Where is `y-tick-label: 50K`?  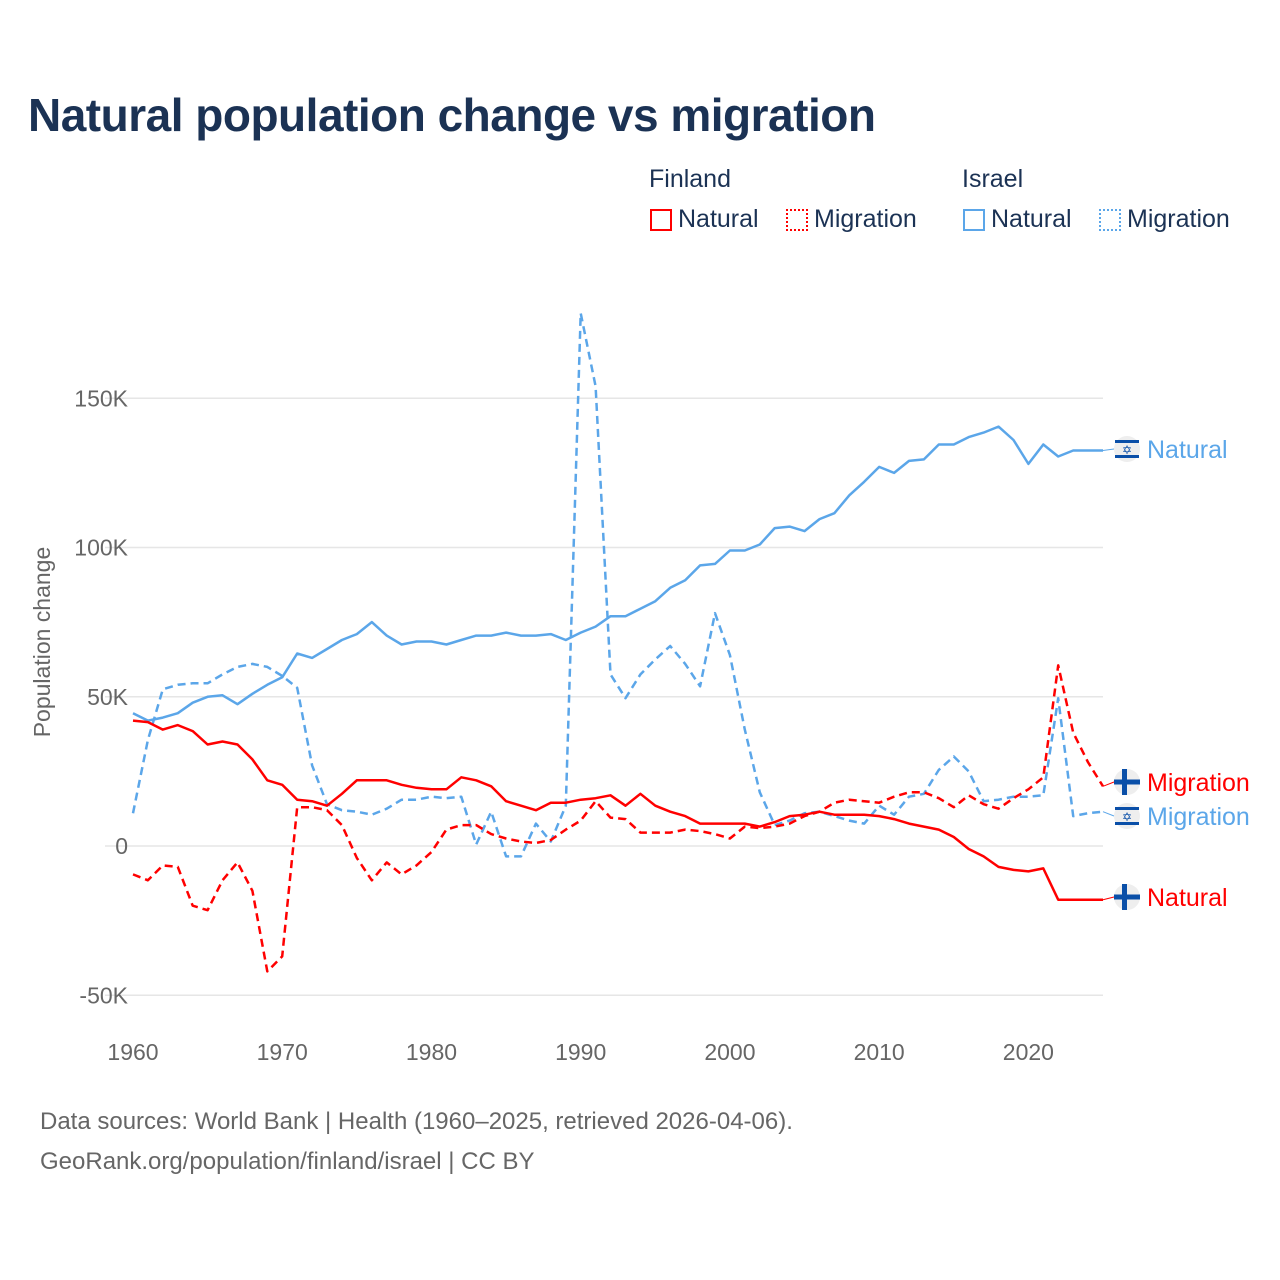
y-tick-label: 50K is located at coordinates (108, 697).